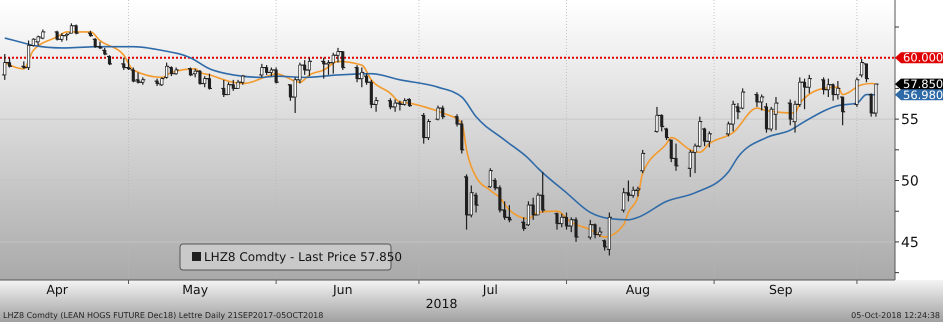 This screenshot has width=943, height=322. Describe the element at coordinates (490, 289) in the screenshot. I see `x-tick-label: Jul` at that location.